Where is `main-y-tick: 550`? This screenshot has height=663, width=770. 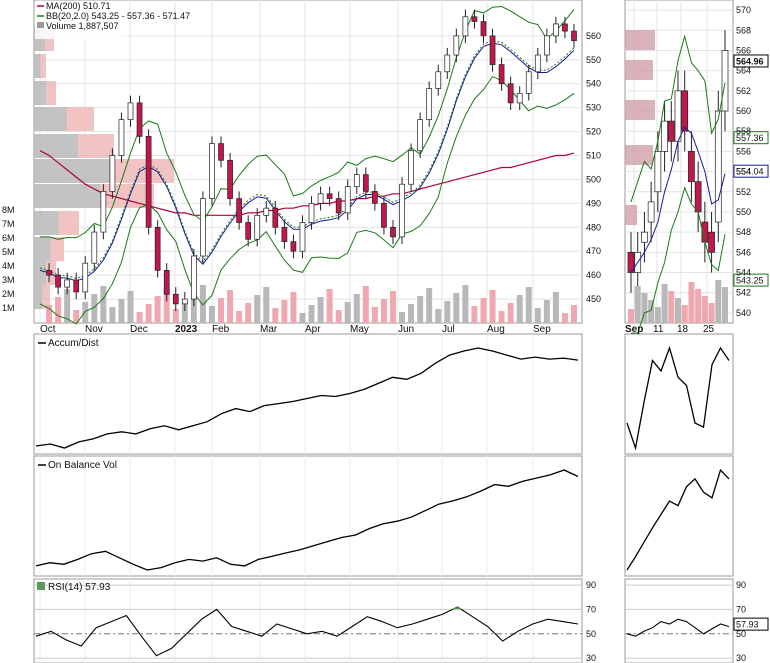 main-y-tick: 550 is located at coordinates (593, 60).